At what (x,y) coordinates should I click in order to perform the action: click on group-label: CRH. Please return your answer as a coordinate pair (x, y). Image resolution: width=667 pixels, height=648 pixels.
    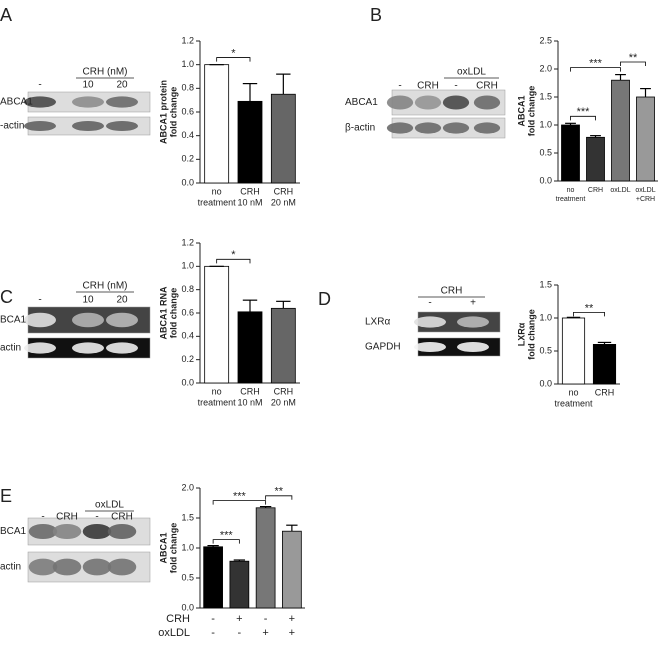
    Looking at the image, I should click on (452, 291).